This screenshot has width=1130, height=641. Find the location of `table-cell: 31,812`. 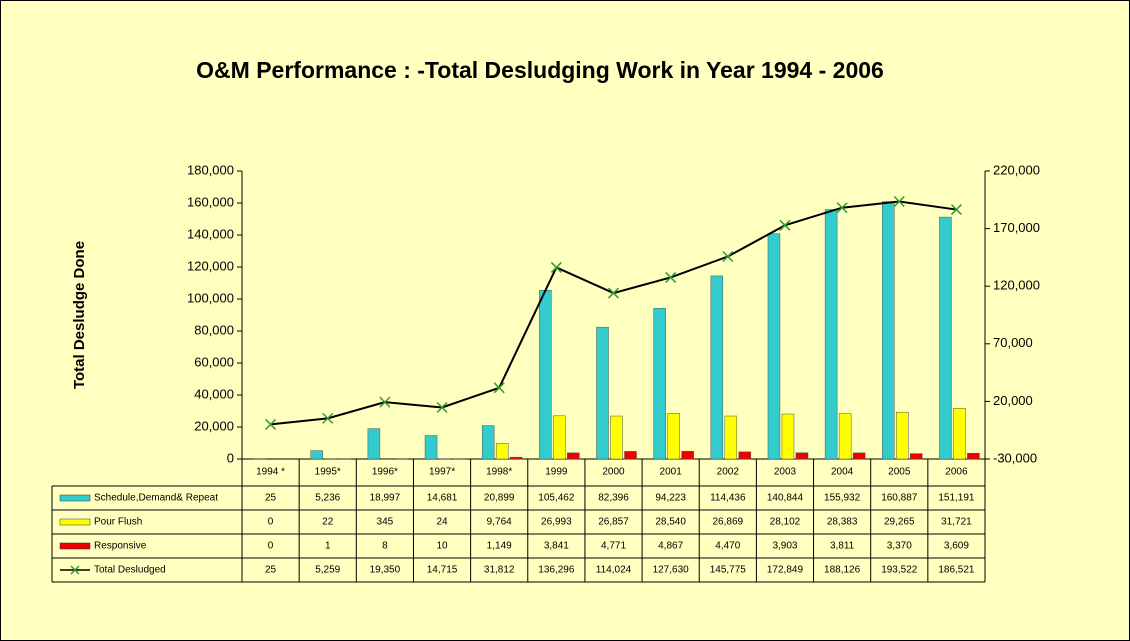

table-cell: 31,812 is located at coordinates (499, 570).